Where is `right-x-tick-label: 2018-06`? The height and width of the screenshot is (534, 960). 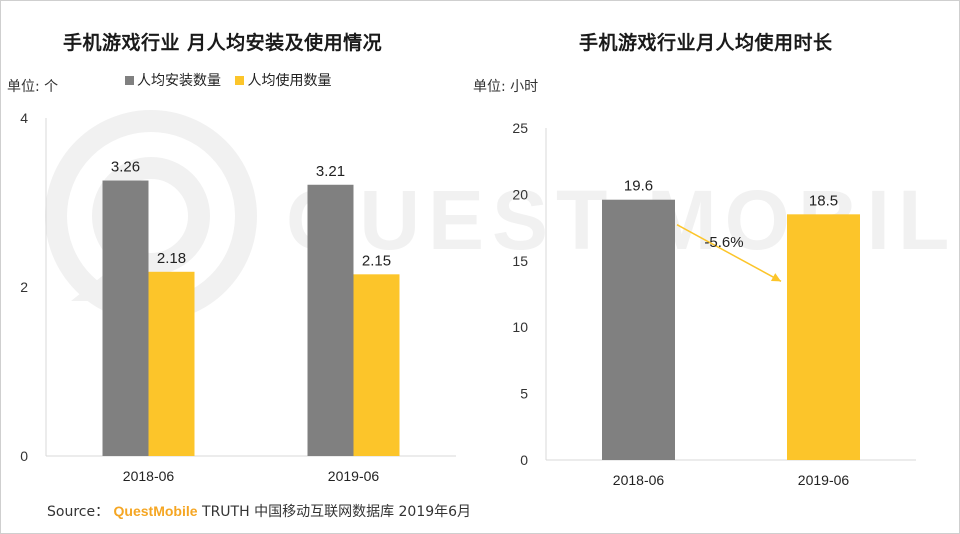
right-x-tick-label: 2018-06 is located at coordinates (639, 480).